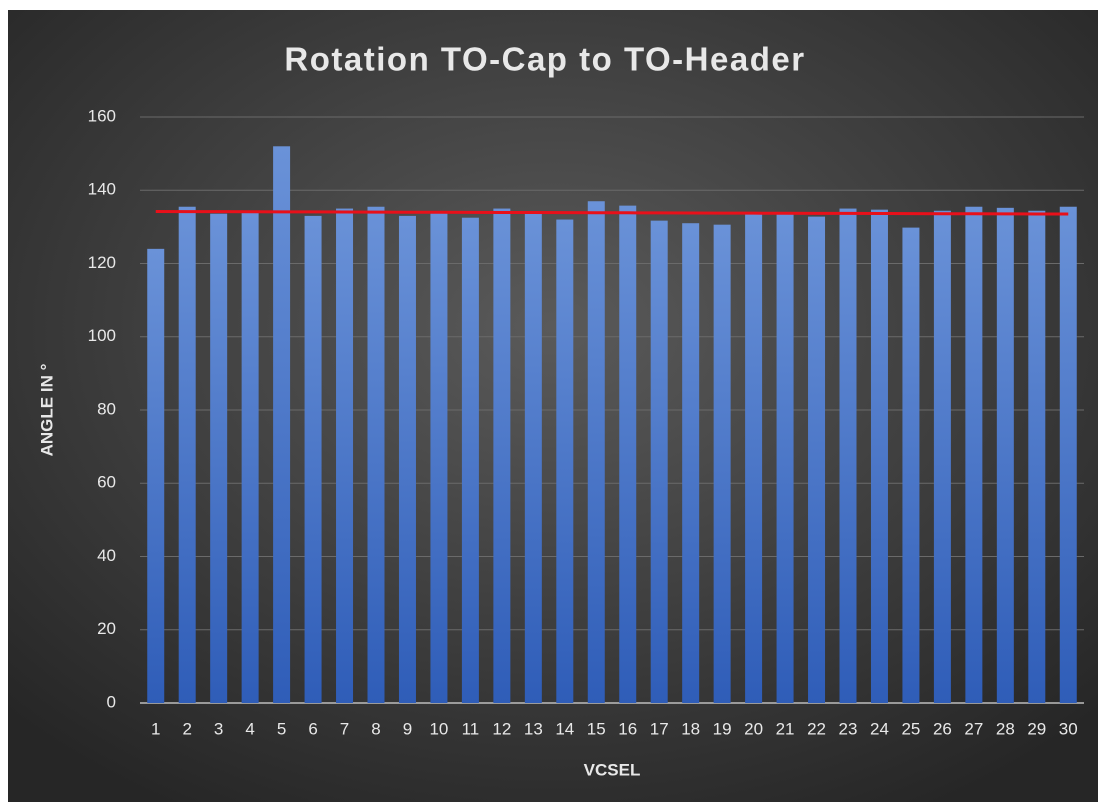 The height and width of the screenshot is (812, 1106). I want to click on y-tick-label: 140, so click(102, 189).